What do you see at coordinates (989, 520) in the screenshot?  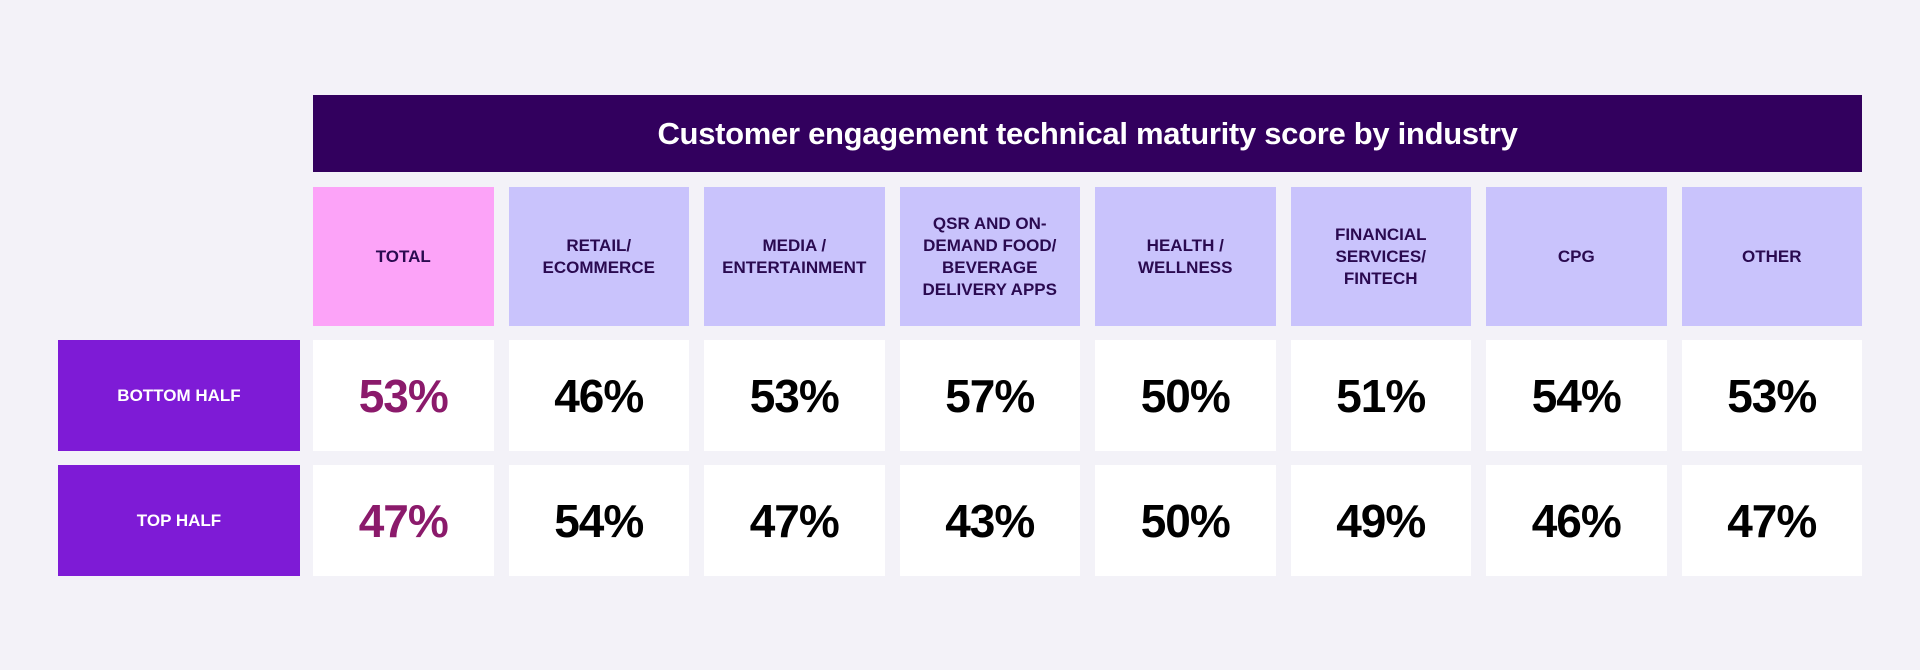 I see `value-cell: 43%` at bounding box center [989, 520].